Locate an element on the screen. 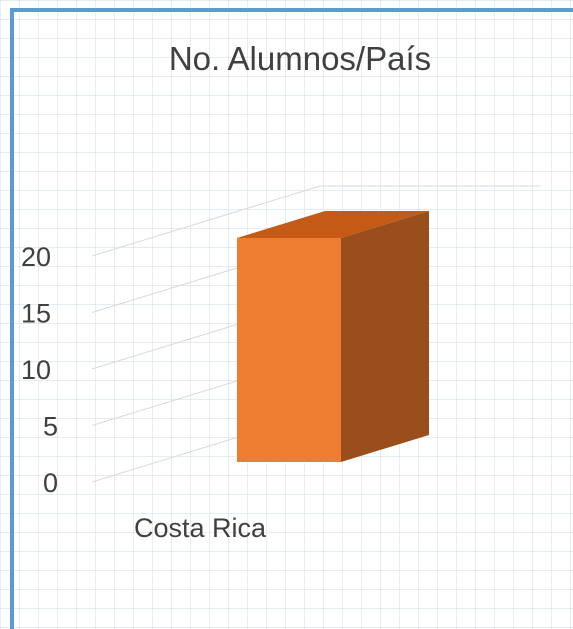 The width and height of the screenshot is (573, 629). y-tick-label-0: 0 is located at coordinates (50, 483).